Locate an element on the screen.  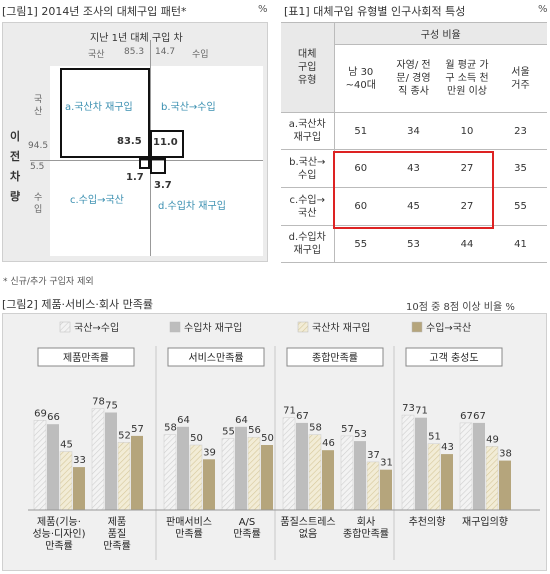
group-label: 종합만족률 is located at coordinates (335, 358).